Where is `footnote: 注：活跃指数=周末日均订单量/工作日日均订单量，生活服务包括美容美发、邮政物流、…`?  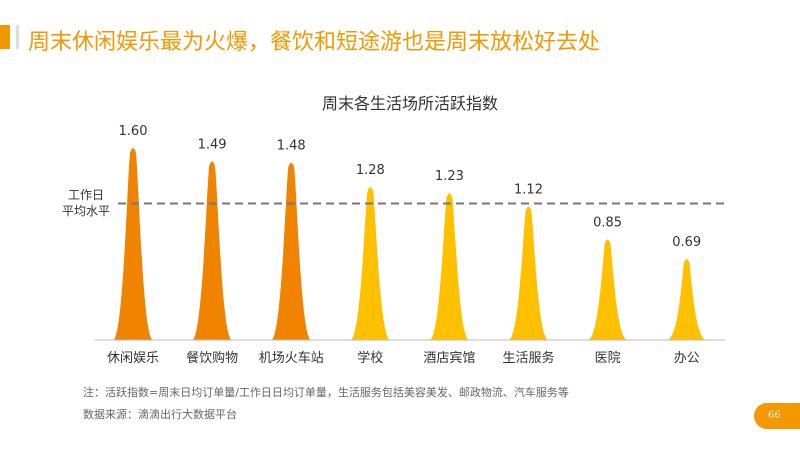
footnote: 注：活跃指数=周末日均订单量/工作日日均订单量，生活服务包括美容美发、邮政物流、… is located at coordinates (326, 392).